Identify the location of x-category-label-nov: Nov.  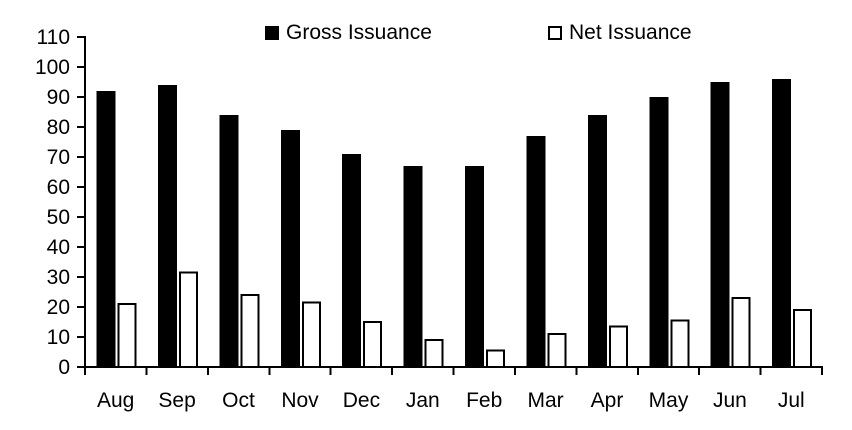
(300, 400).